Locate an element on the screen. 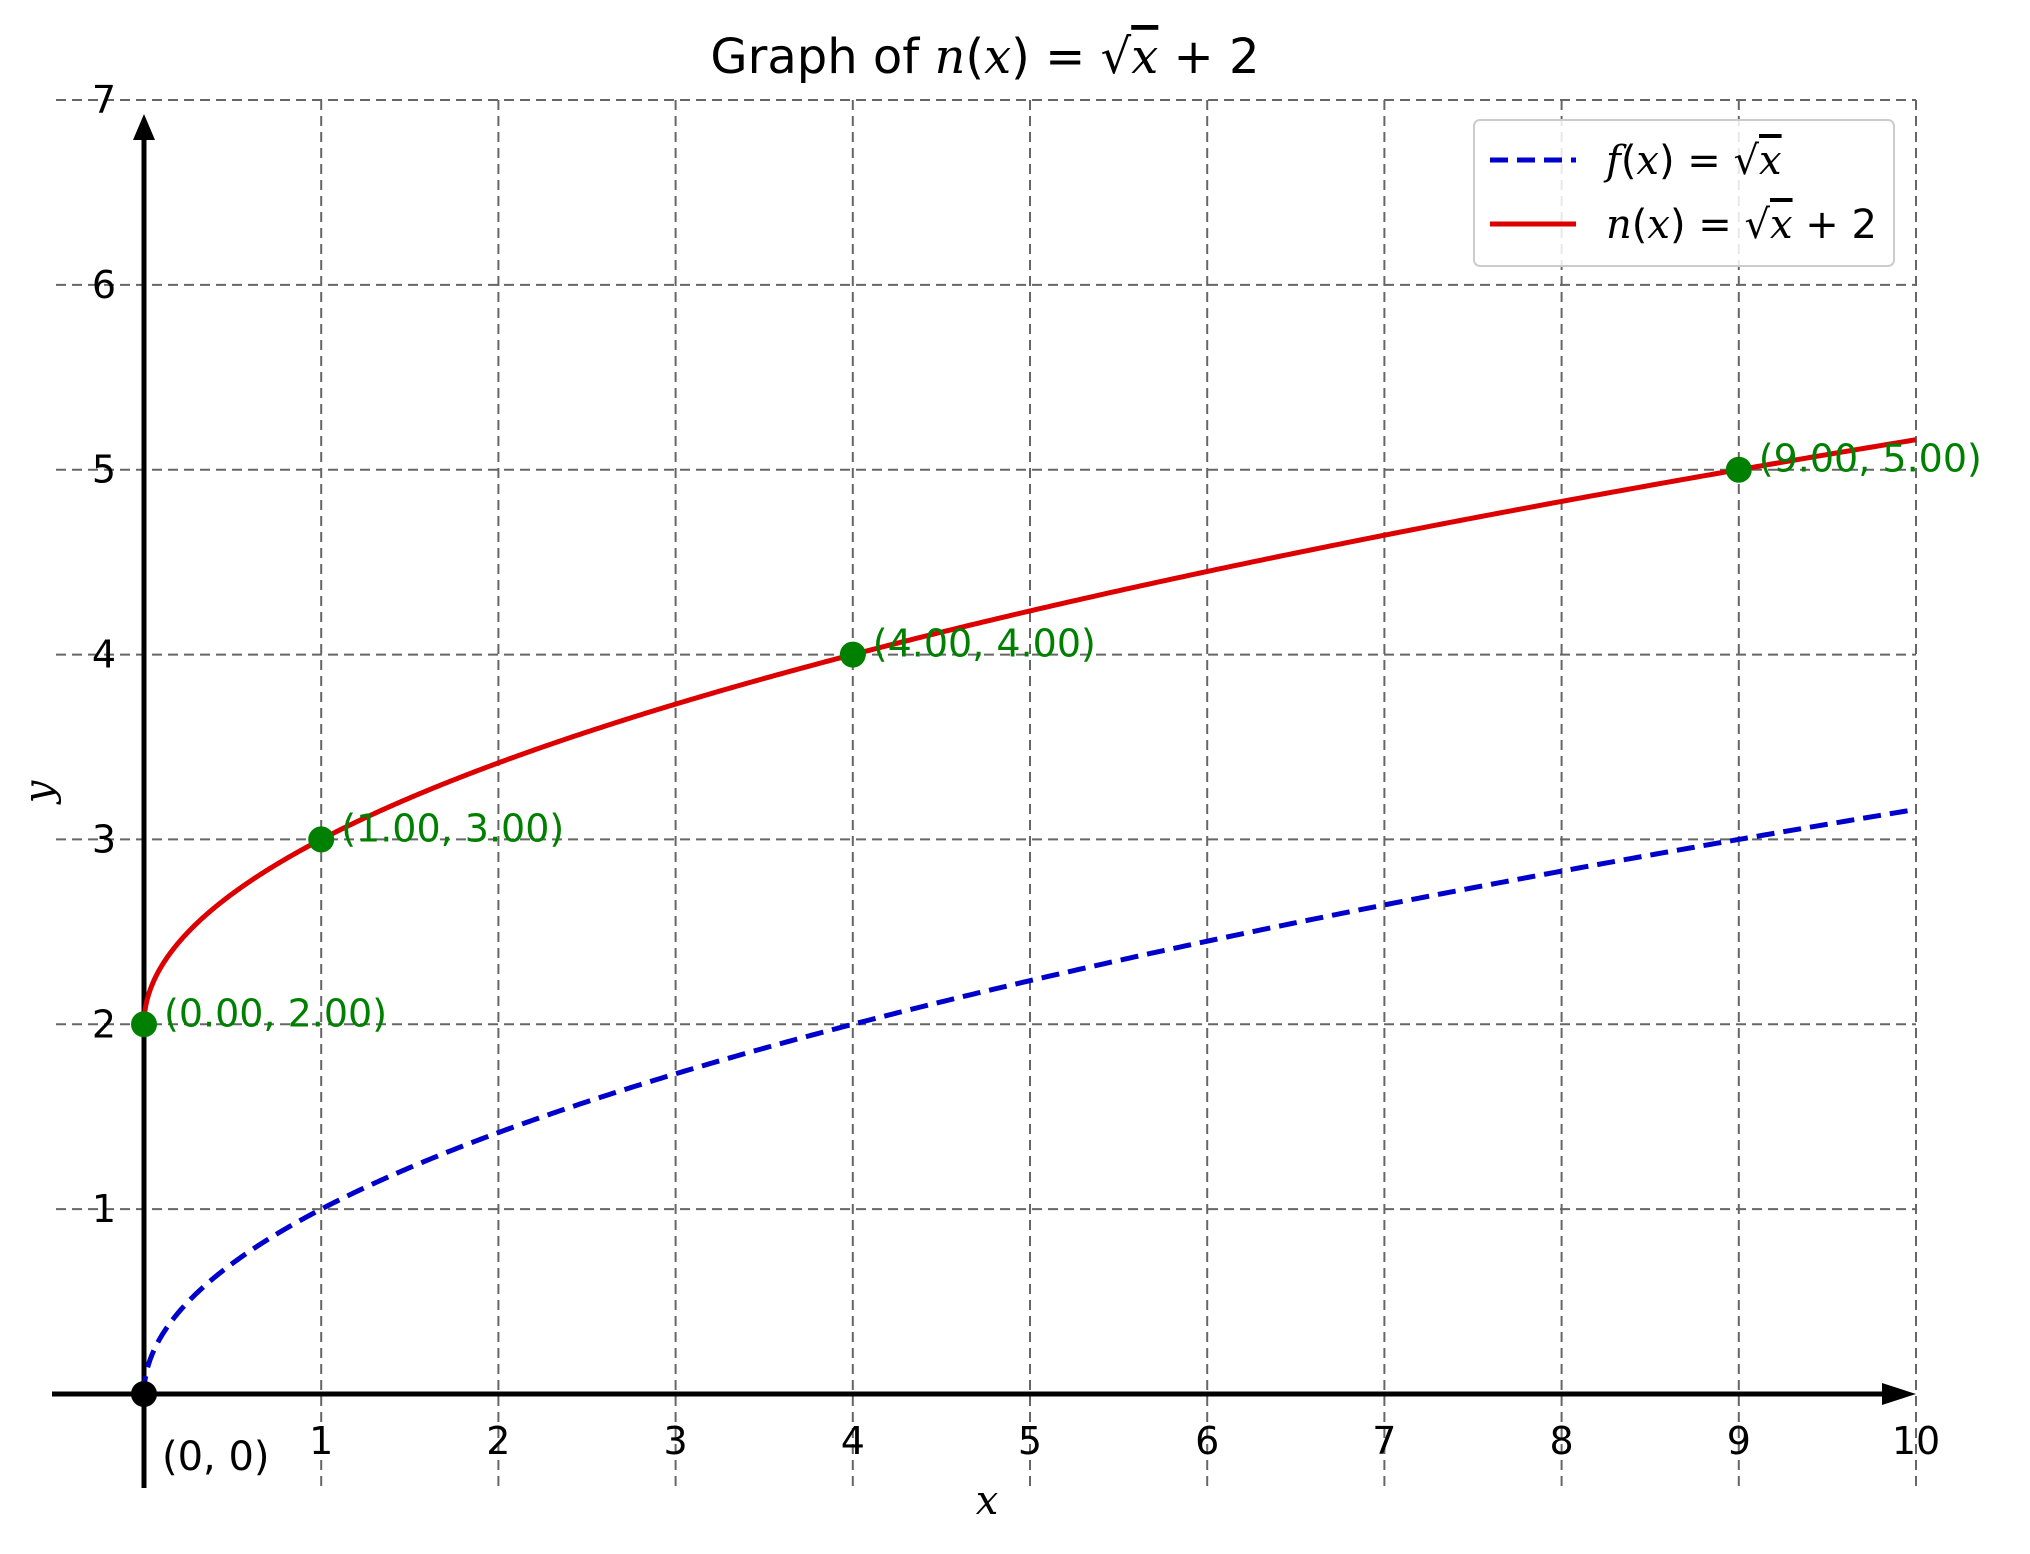 The height and width of the screenshot is (1554, 2030). y-tick-label-2: 2 is located at coordinates (104, 1024).